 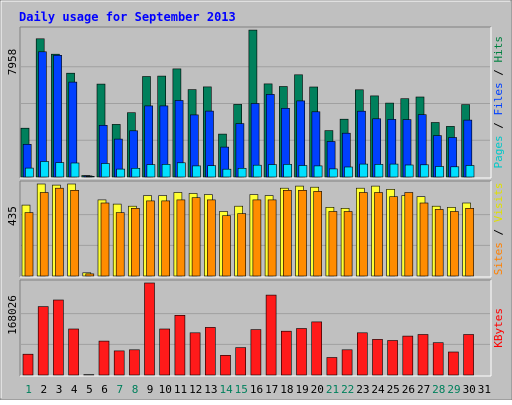 What do you see at coordinates (286, 389) in the screenshot?
I see `day-label-18: 18` at bounding box center [286, 389].